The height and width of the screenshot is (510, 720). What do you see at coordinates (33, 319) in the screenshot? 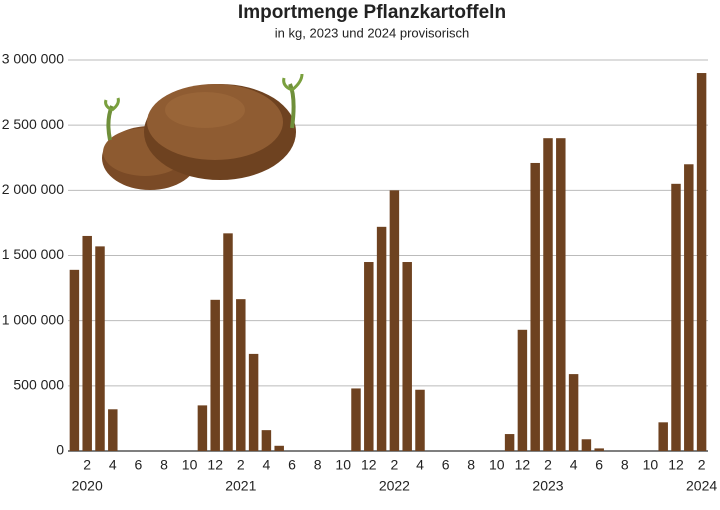
I see `y-tick-label: 1 000 000` at bounding box center [33, 319].